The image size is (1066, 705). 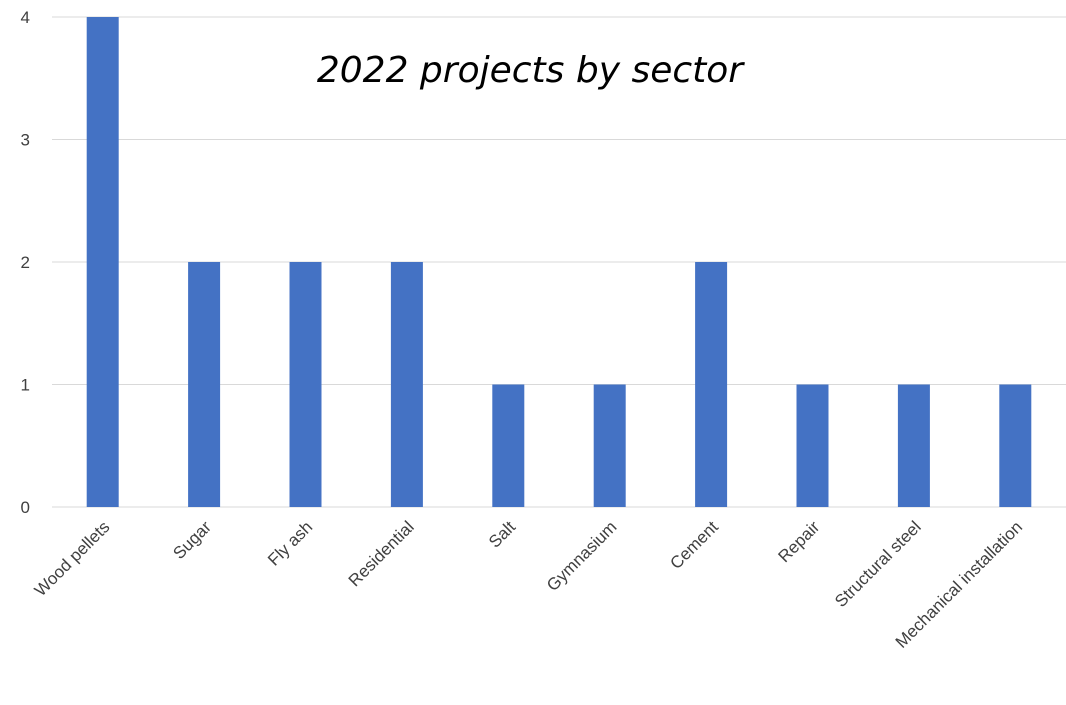 I want to click on y-tick-label: 2, so click(x=25, y=262).